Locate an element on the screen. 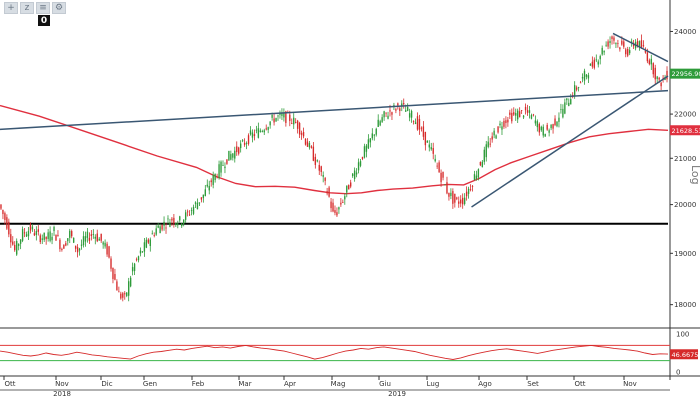 This screenshot has height=400, width=700. zoom-icon: z is located at coordinates (27, 8).